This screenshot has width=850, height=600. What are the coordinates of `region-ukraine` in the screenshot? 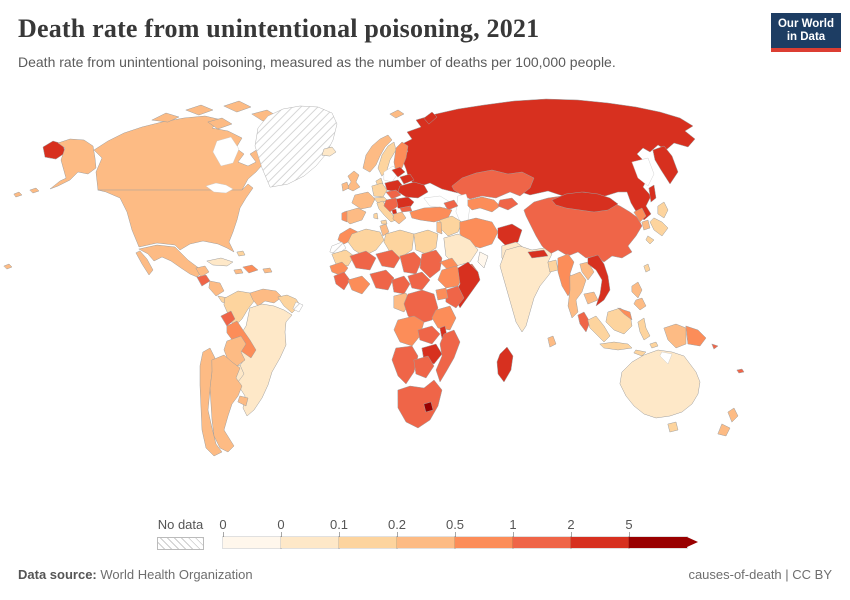 It's located at (413, 190).